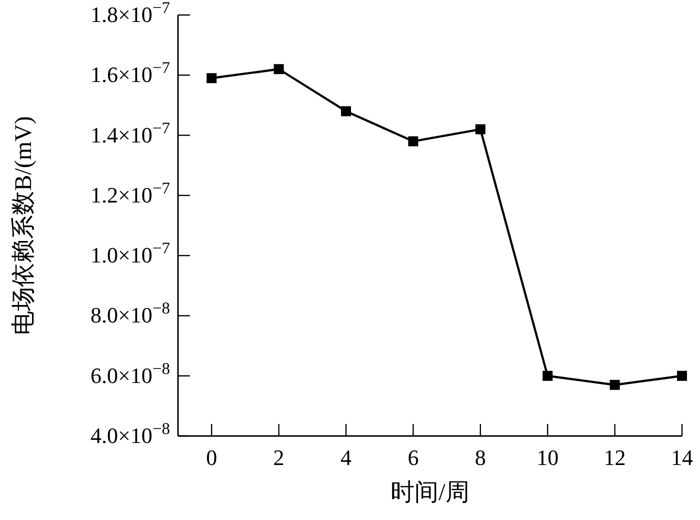  Describe the element at coordinates (24, 225) in the screenshot. I see `ylabel: 电场依赖系数B/(mV)` at that location.